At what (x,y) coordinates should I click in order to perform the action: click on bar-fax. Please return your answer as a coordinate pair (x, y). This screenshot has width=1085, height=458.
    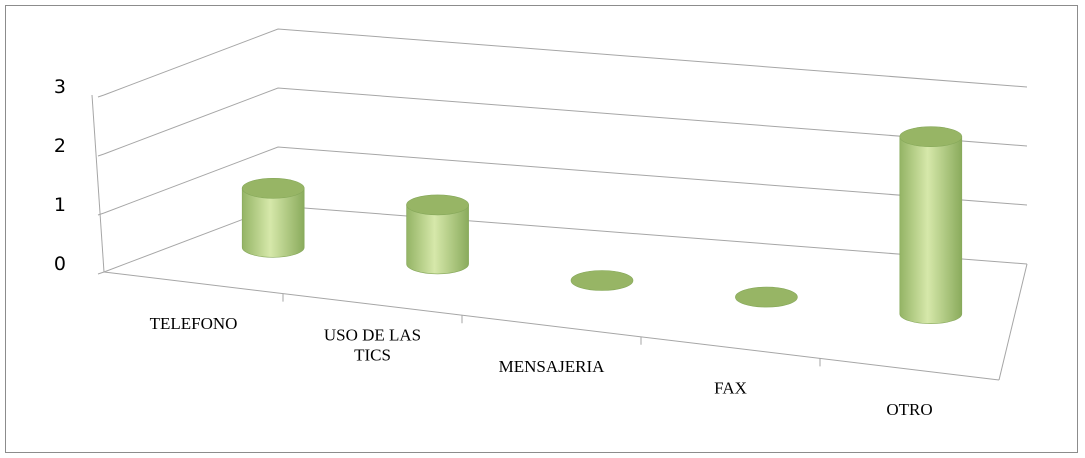
    Looking at the image, I should click on (766, 297).